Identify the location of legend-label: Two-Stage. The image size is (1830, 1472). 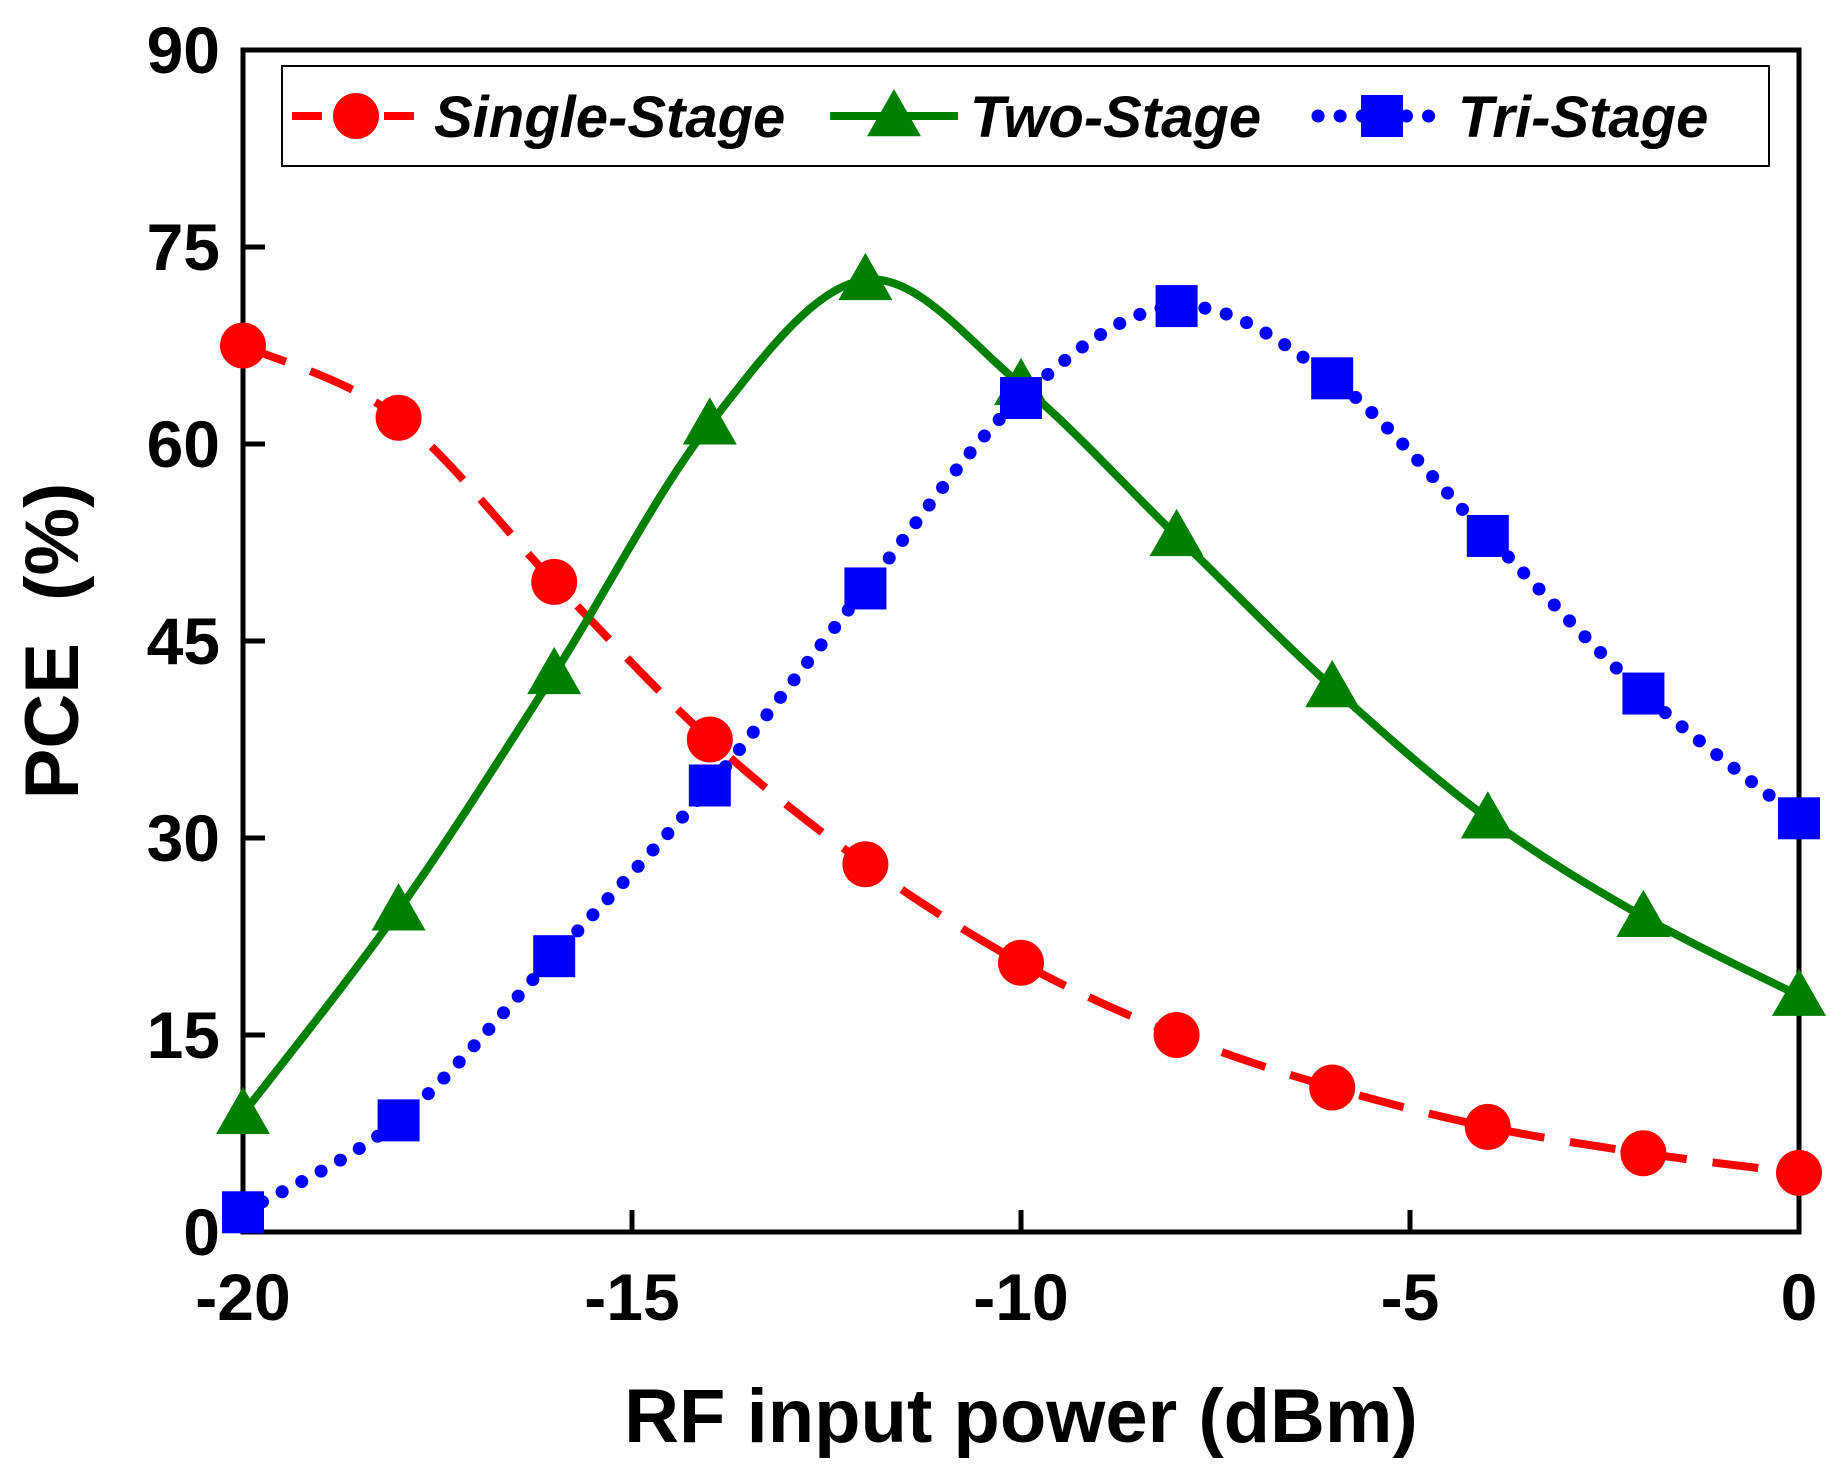
(1115, 117).